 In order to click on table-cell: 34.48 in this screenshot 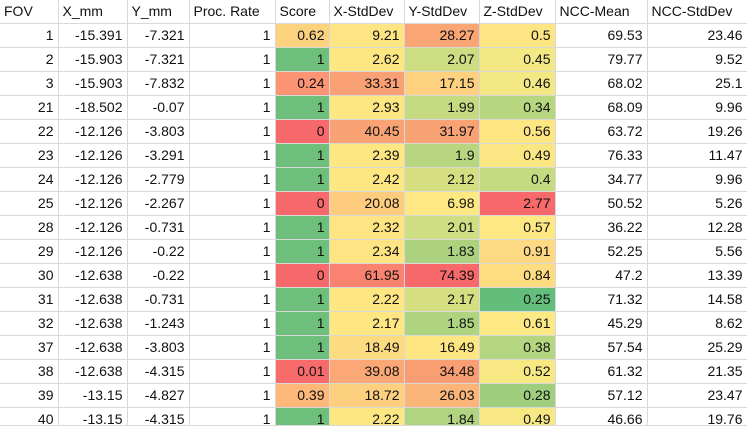, I will do `click(442, 371)`.